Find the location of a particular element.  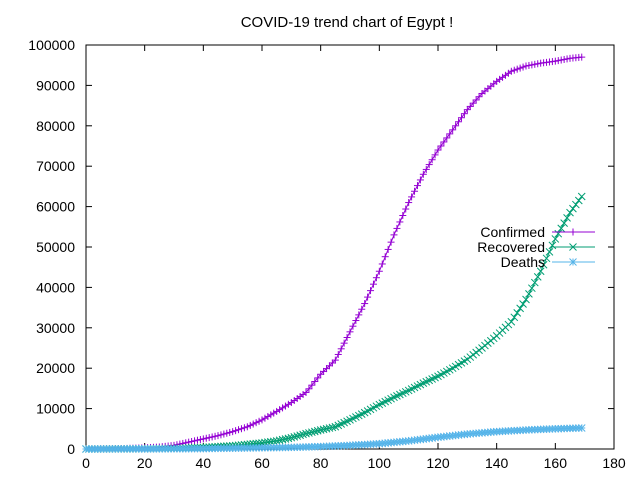

y-tick-label: 10000 is located at coordinates (55, 409).